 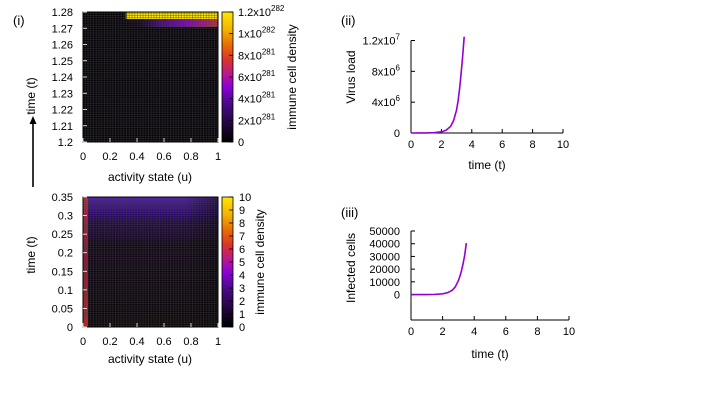 What do you see at coordinates (62, 62) in the screenshot?
I see `y-tick-label: 1.25` at bounding box center [62, 62].